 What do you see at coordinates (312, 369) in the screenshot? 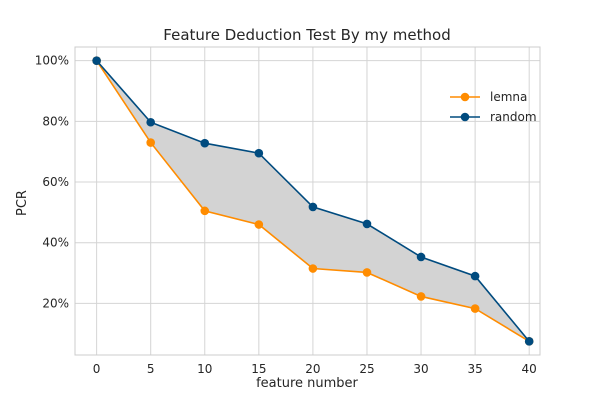
I see `x-tick-label: 20` at bounding box center [312, 369].